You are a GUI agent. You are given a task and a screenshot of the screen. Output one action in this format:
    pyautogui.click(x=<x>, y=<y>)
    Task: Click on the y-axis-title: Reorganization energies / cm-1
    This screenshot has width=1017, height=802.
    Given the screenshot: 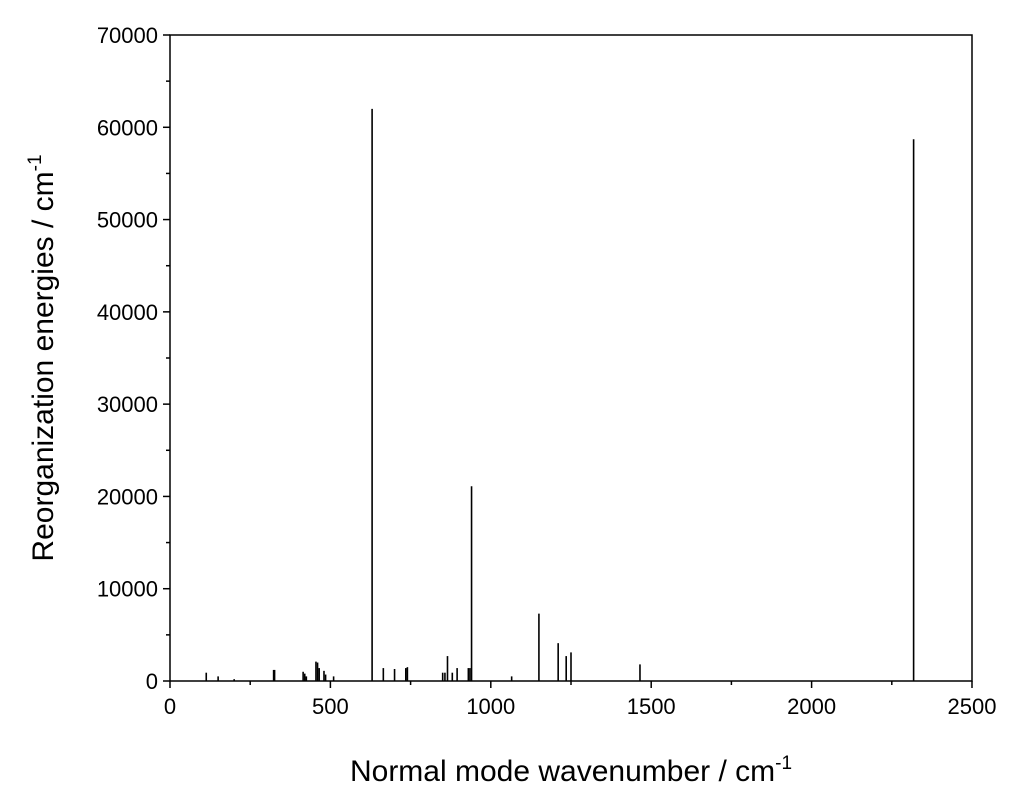 What is the action you would take?
    pyautogui.click(x=42, y=357)
    